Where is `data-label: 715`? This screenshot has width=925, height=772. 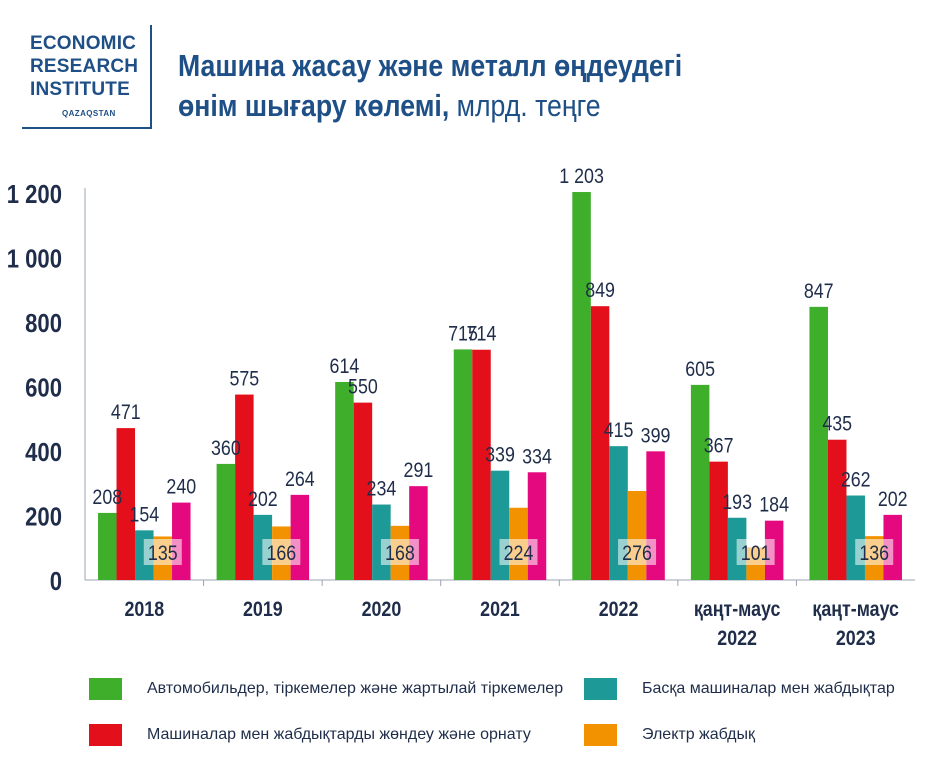
data-label: 715 is located at coordinates (463, 334).